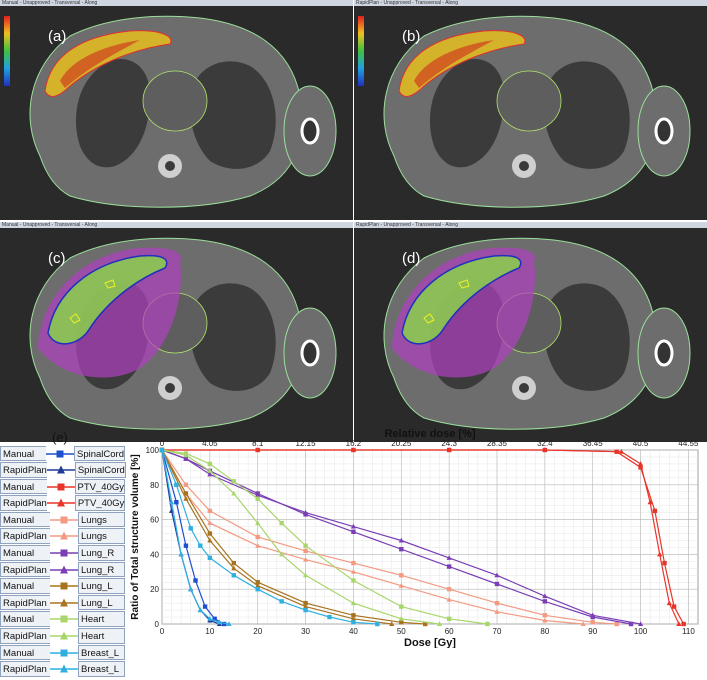  Describe the element at coordinates (361, 51) in the screenshot. I see `dose-colorbar` at that location.